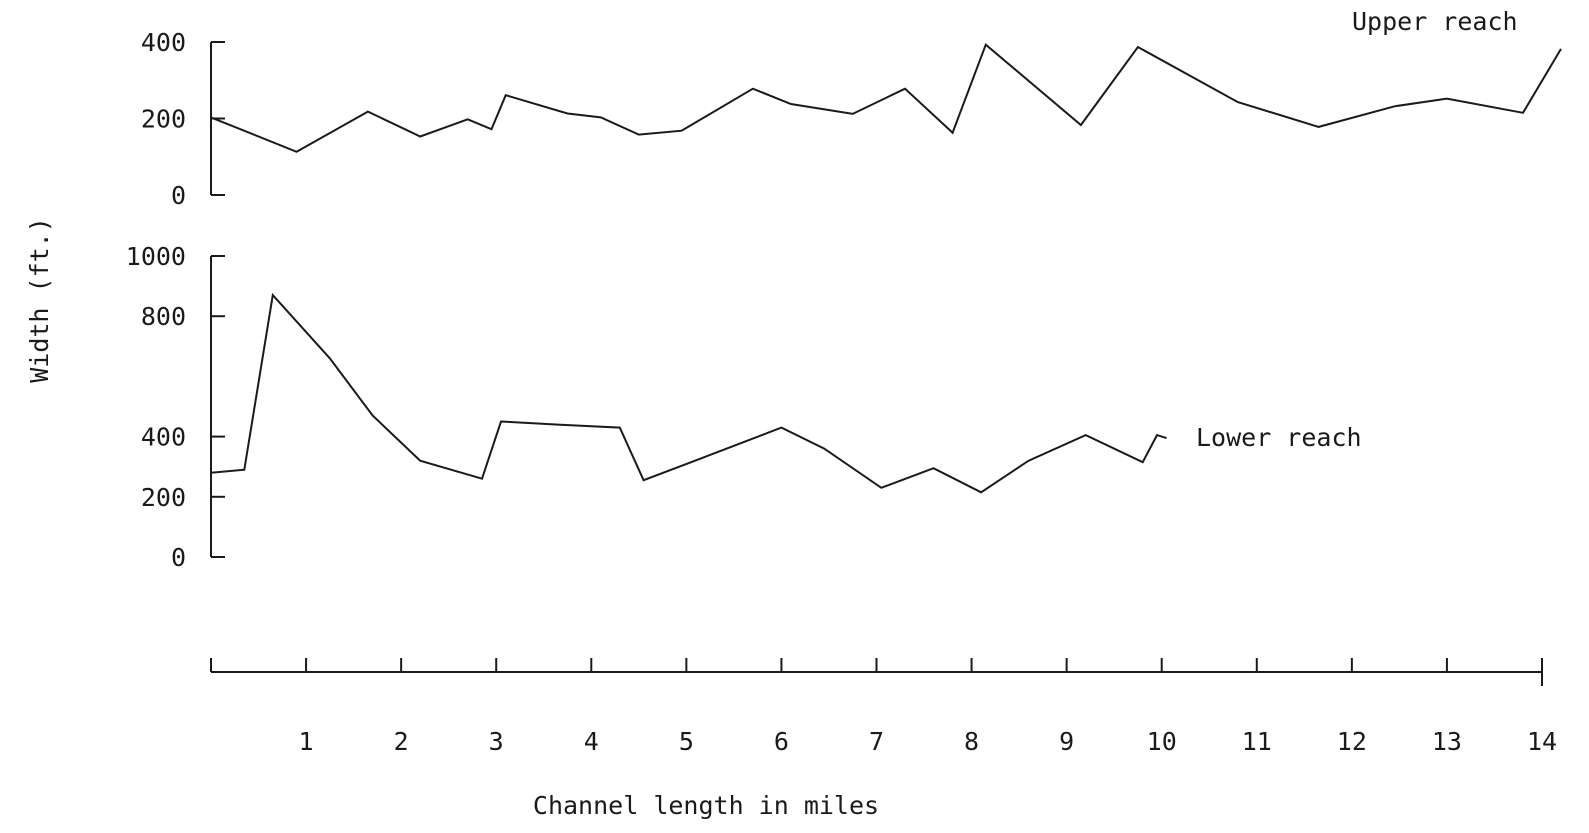 The height and width of the screenshot is (833, 1589). I want to click on lower-y-tick-label: 800, so click(163, 316).